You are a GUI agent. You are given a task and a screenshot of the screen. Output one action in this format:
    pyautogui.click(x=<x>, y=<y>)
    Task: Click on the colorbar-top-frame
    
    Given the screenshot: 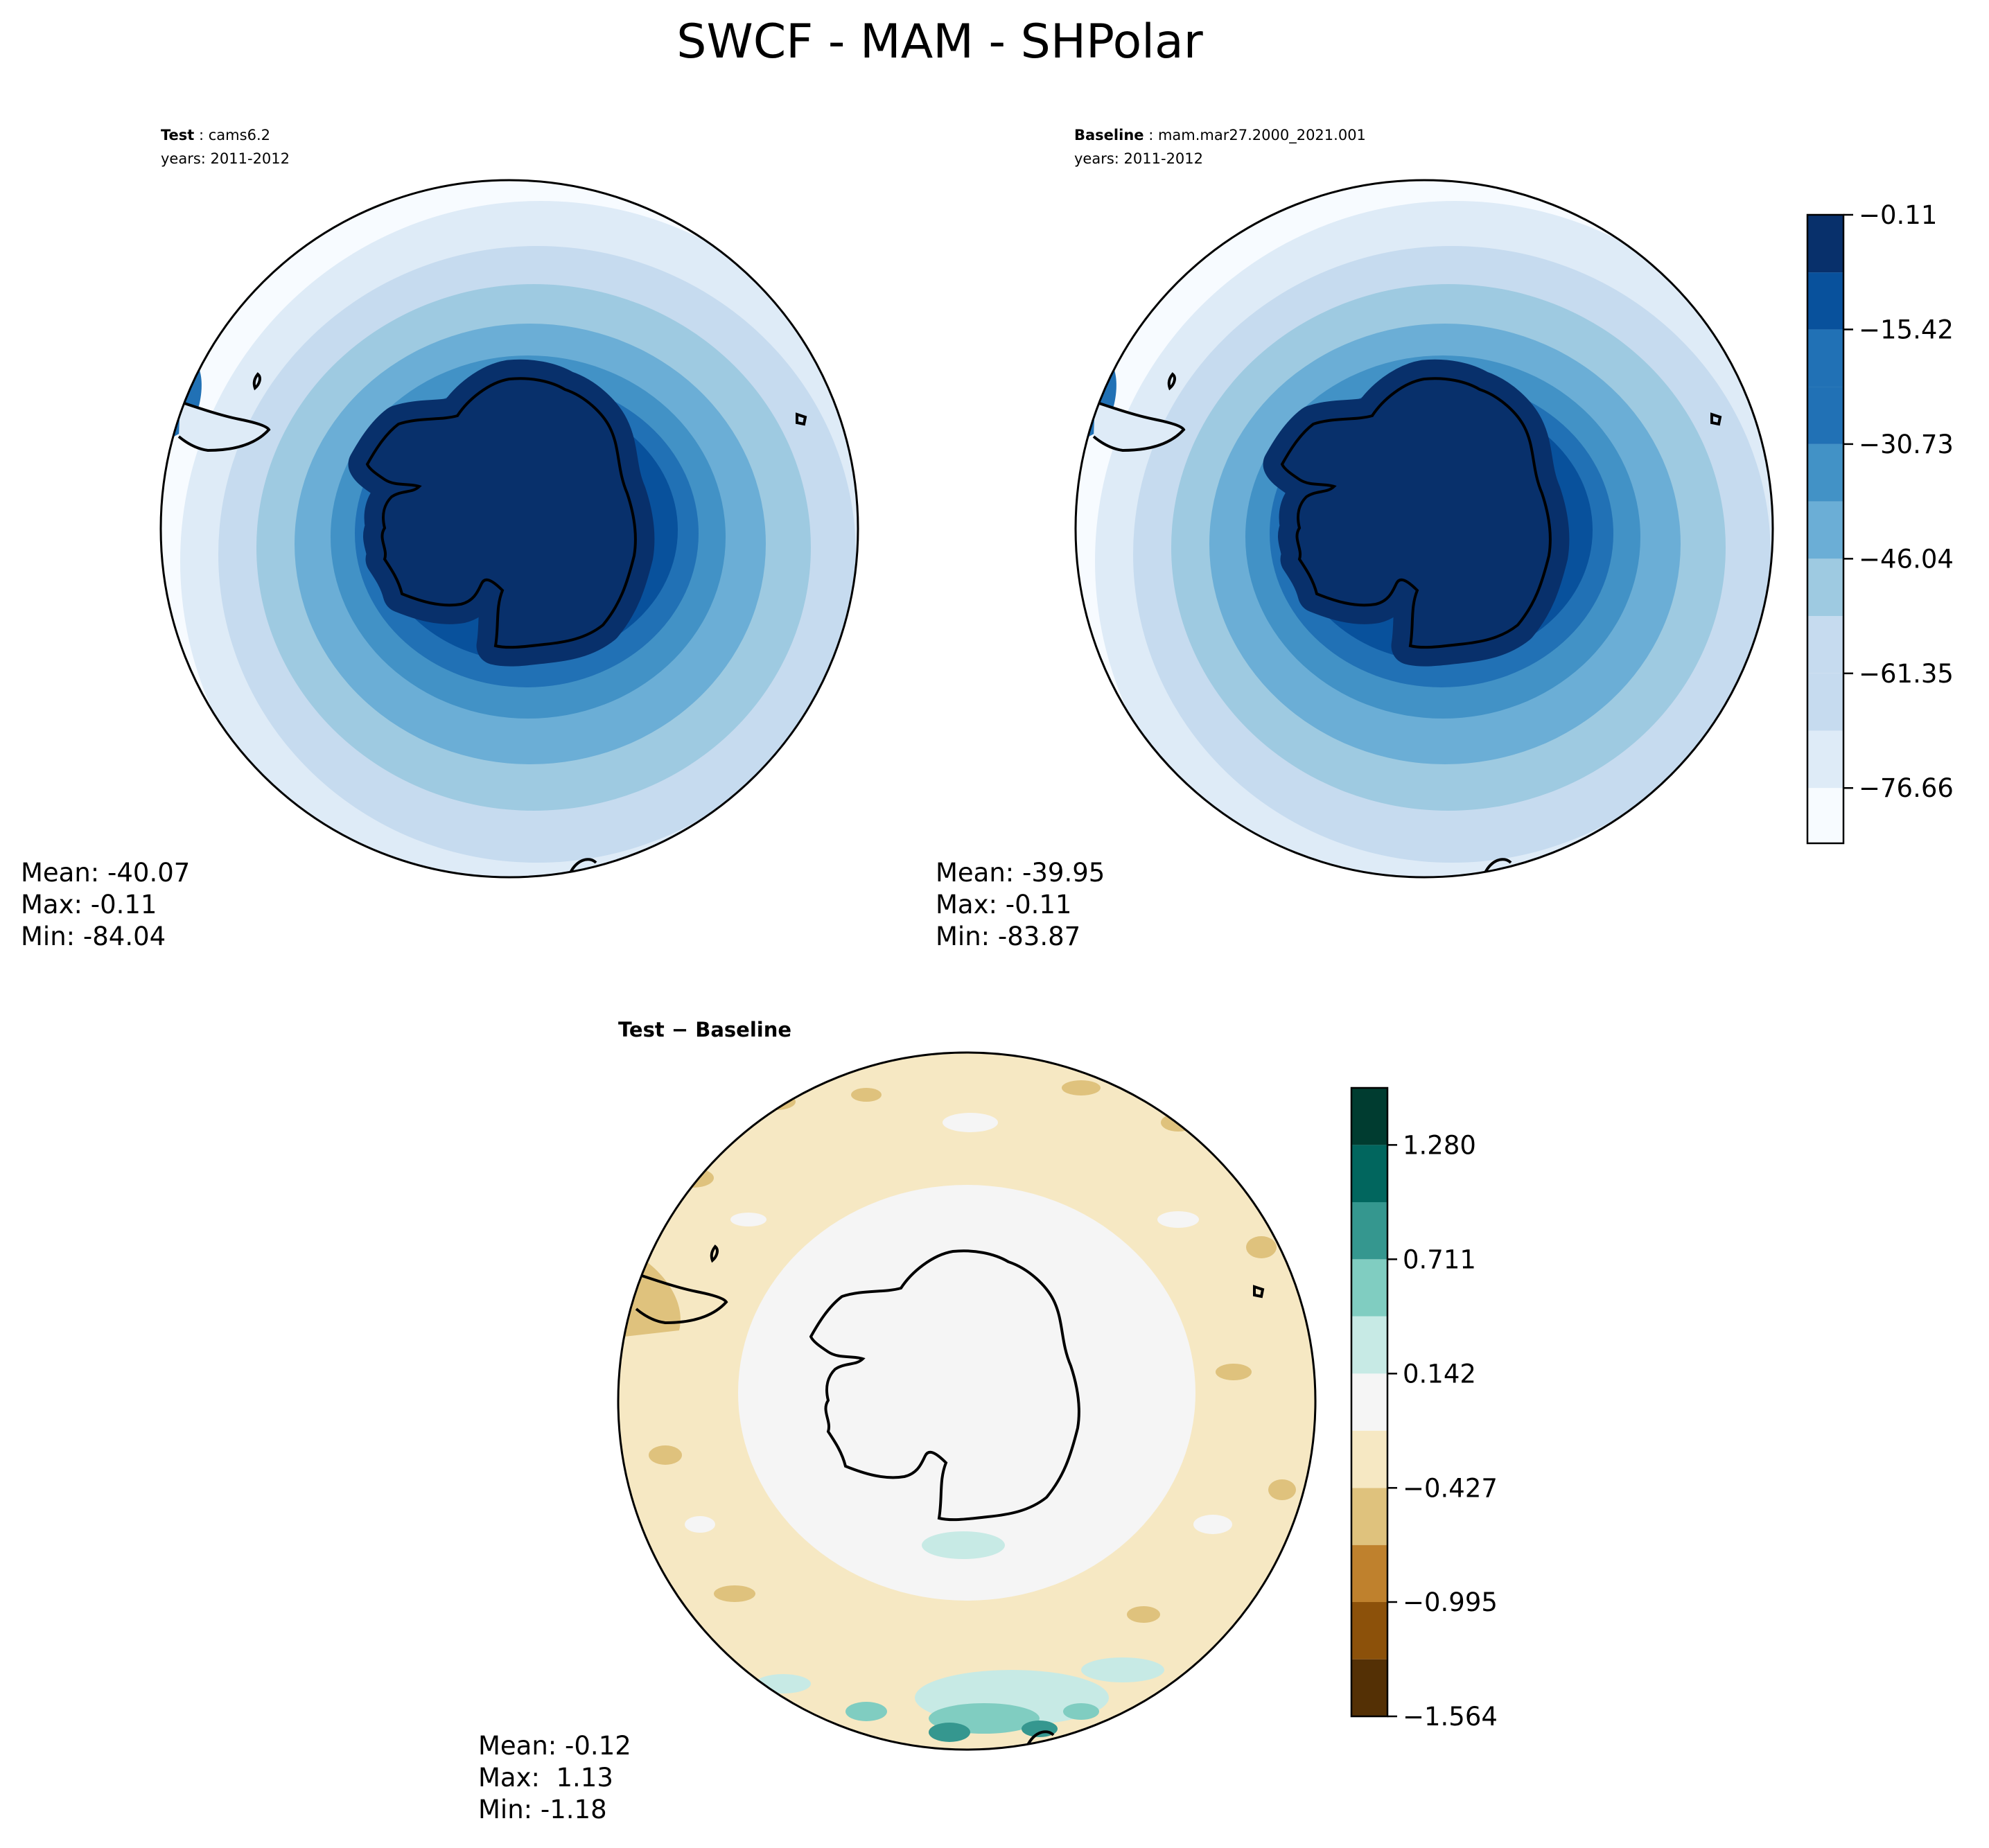 What is the action you would take?
    pyautogui.click(x=1825, y=529)
    